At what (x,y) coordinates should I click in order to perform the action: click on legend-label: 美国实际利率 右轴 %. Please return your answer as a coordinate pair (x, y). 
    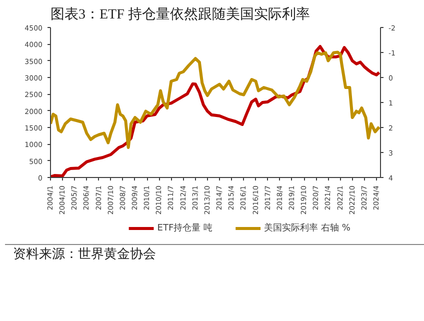
    Looking at the image, I should click on (307, 228).